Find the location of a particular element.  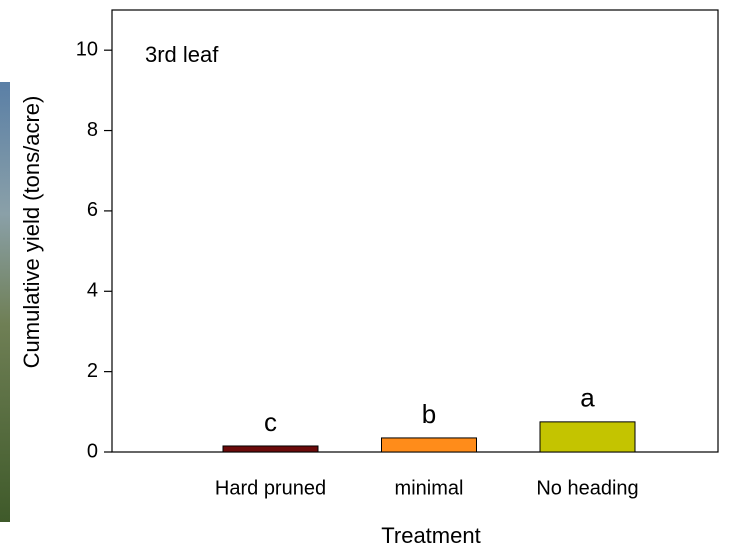

x-axis-label: Treatment is located at coordinates (430, 535).